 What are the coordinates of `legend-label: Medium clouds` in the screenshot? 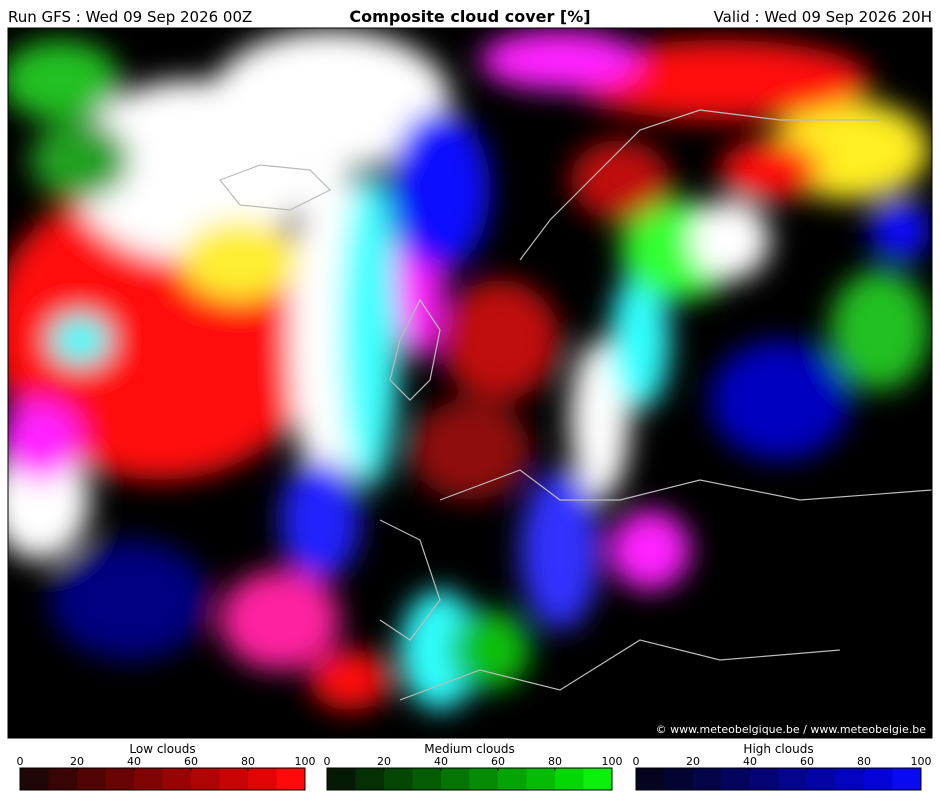 It's located at (469, 749).